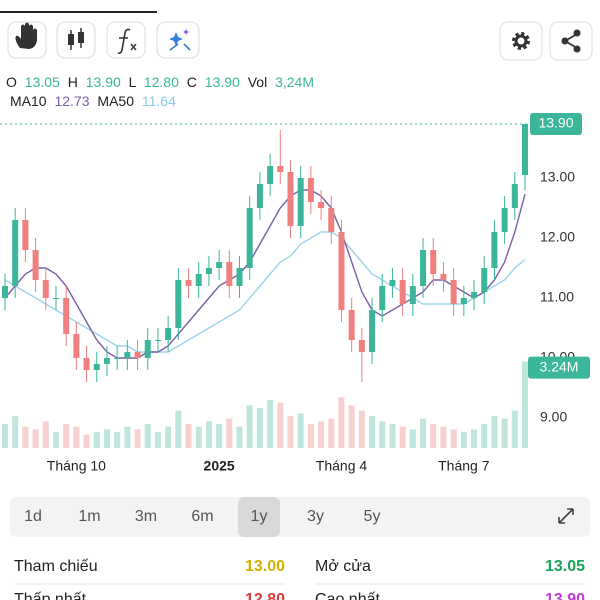 This screenshot has height=600, width=600. Describe the element at coordinates (294, 82) in the screenshot. I see `value: 3,24M` at that location.